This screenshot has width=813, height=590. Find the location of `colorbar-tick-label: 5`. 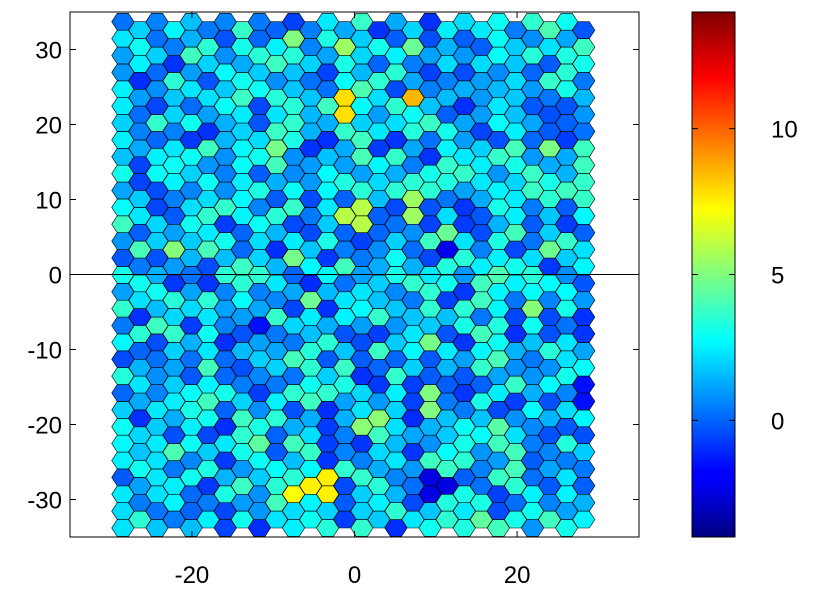

colorbar-tick-label: 5 is located at coordinates (777, 276).